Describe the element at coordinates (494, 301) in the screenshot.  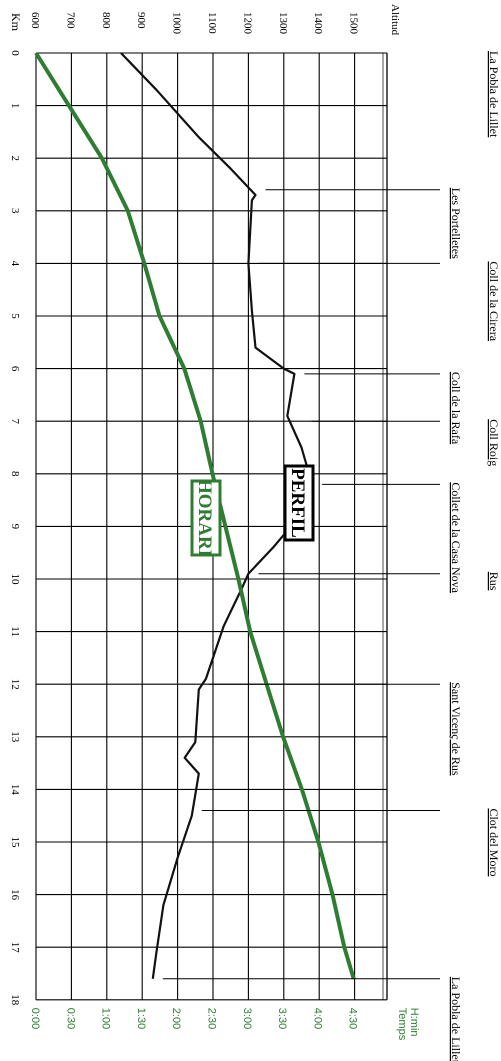
I see `waypoint-label: Coll de la Cirera` at that location.